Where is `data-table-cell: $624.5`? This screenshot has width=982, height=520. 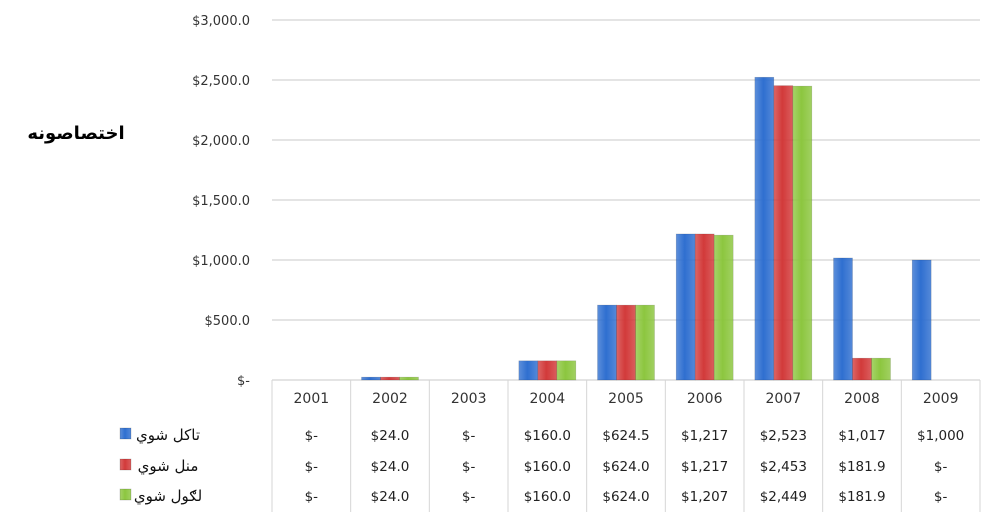 data-table-cell: $624.5 is located at coordinates (625, 436).